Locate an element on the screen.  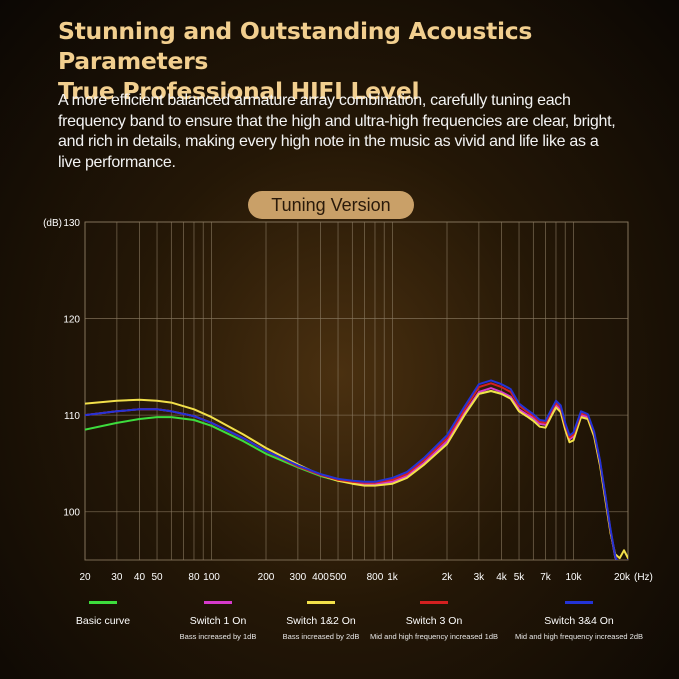
legend-sublabel: Bass increased by 1dB is located at coordinates (218, 636).